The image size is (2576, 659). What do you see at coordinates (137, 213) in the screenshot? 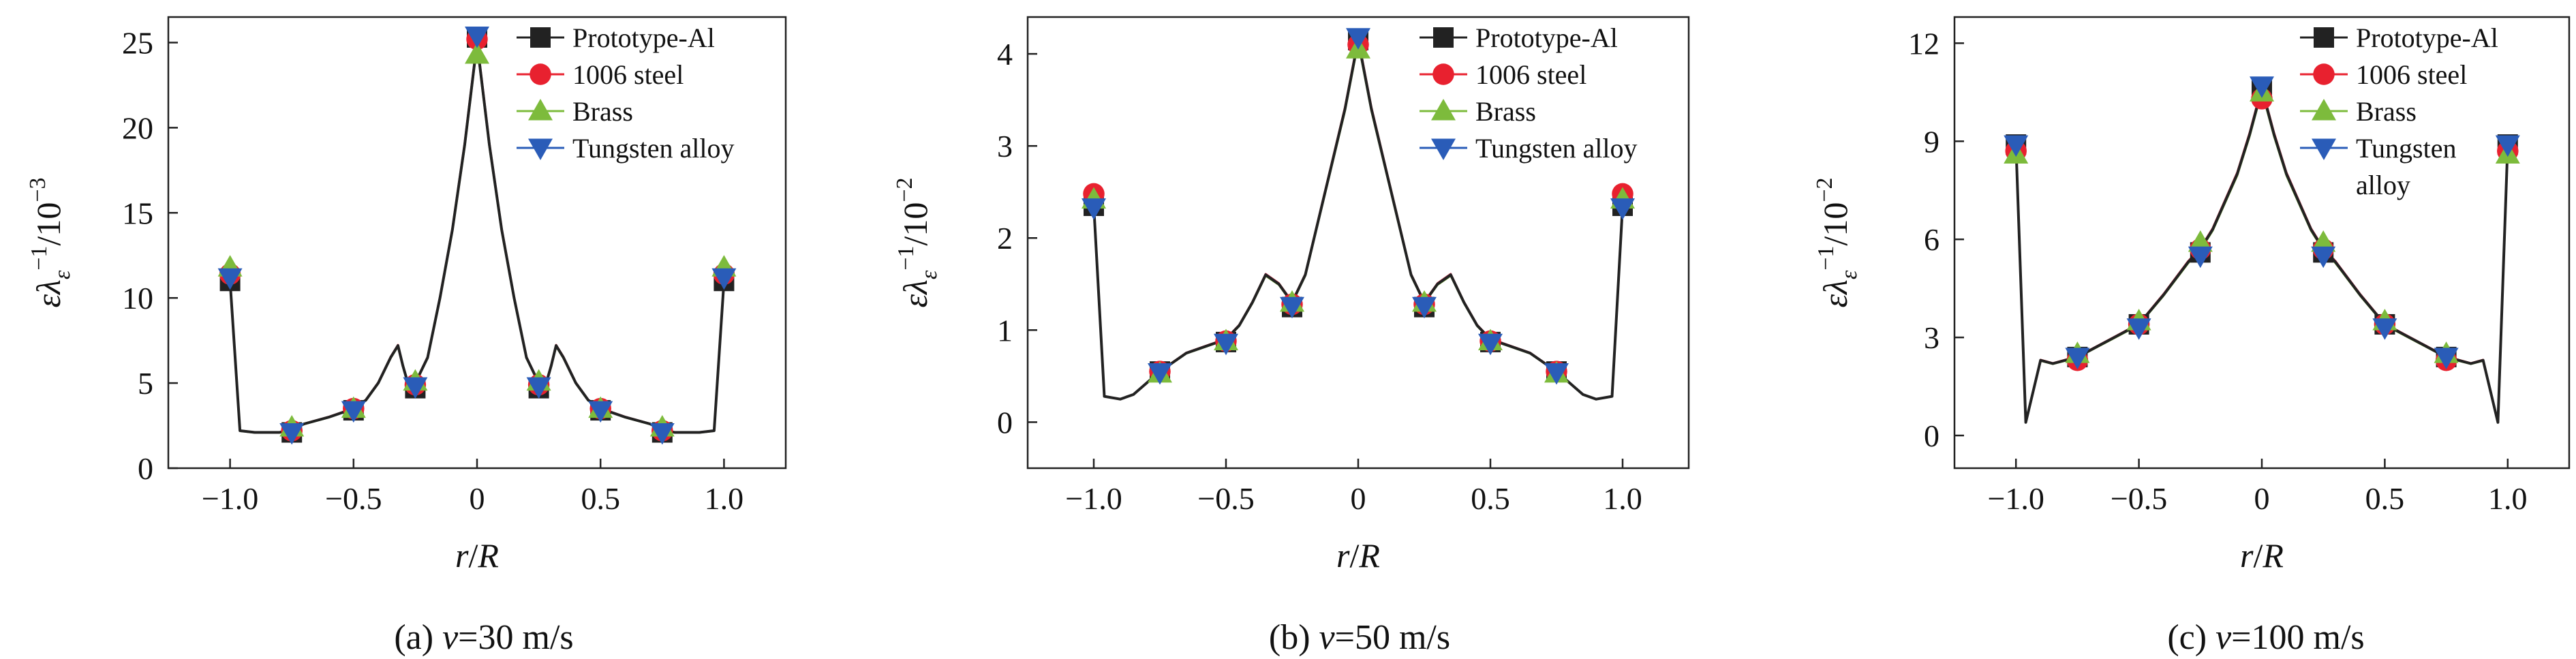
I see `y-tick-label: 15` at bounding box center [137, 213].